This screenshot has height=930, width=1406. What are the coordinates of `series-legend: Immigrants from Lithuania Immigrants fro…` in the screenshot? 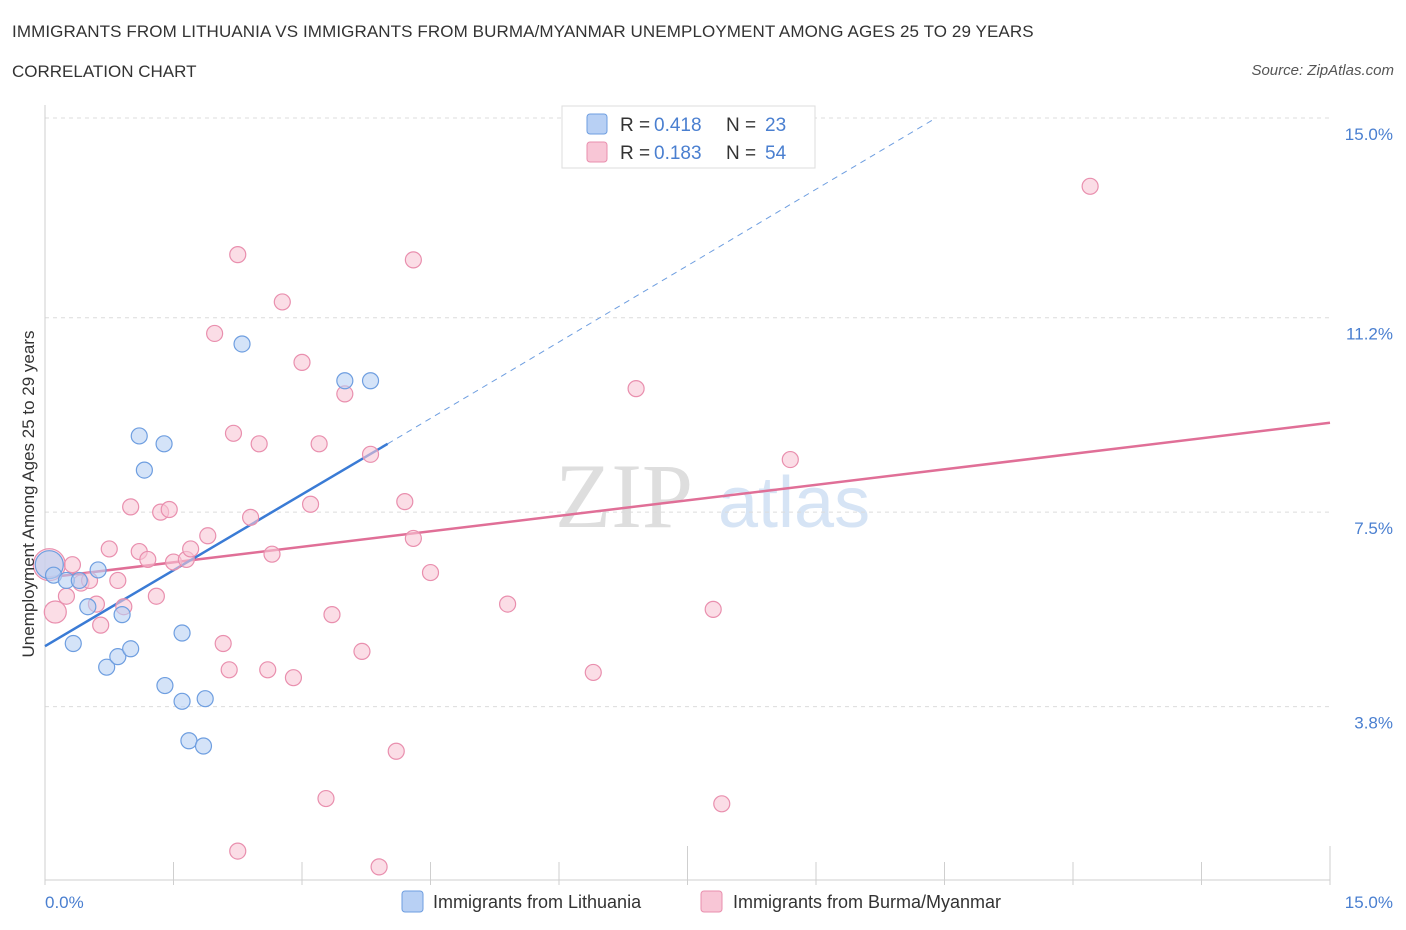 It's located at (701, 901).